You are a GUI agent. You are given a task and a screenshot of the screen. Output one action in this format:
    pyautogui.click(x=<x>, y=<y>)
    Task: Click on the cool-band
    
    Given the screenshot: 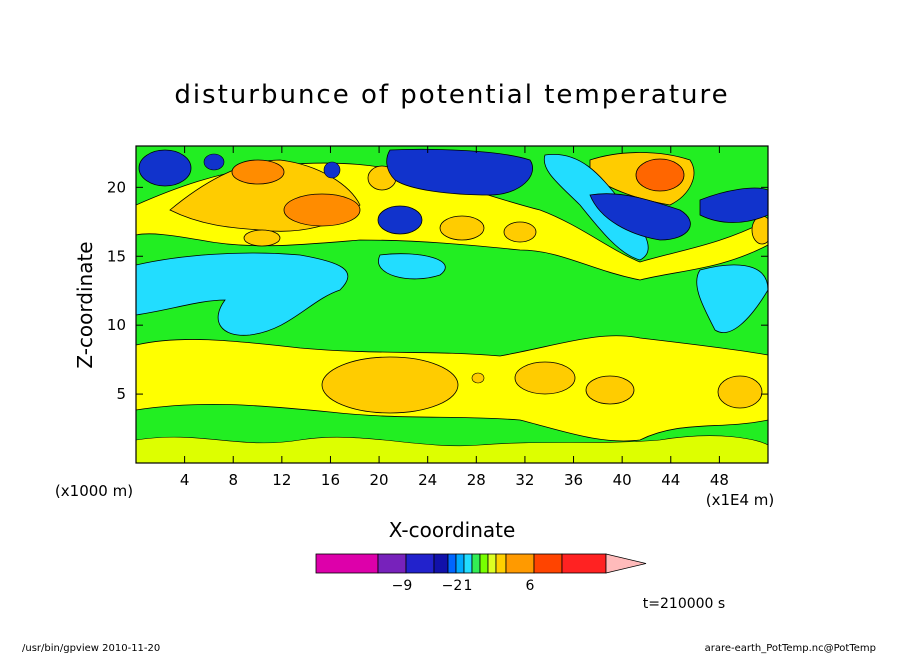 What is the action you would take?
    pyautogui.click(x=242, y=294)
    